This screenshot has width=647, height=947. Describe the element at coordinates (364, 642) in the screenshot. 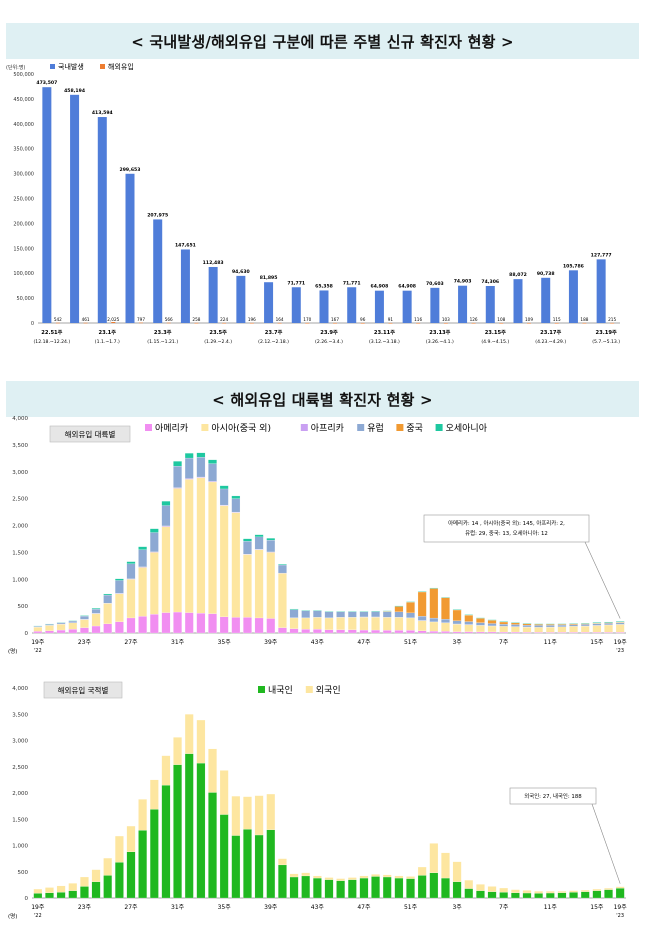

I see `x-tick-label: 47주` at that location.